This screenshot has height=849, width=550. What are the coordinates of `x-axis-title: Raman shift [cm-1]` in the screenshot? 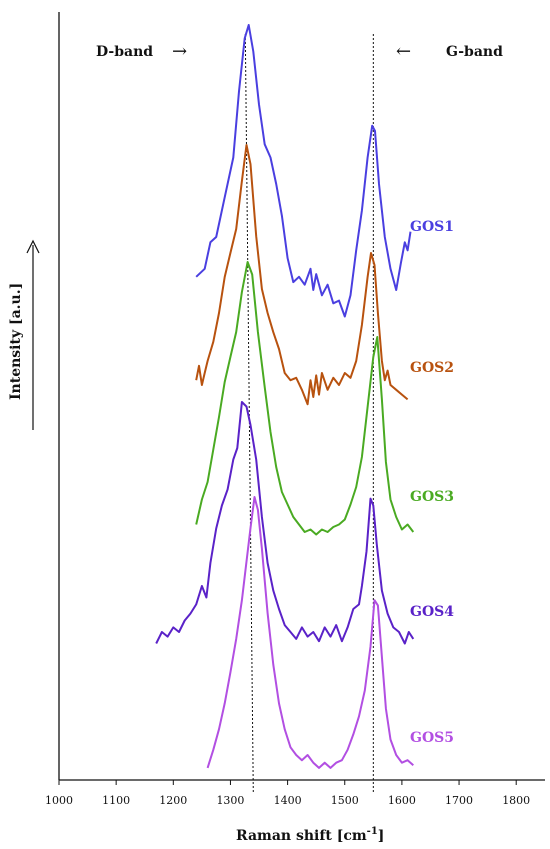 It's located at (310, 835).